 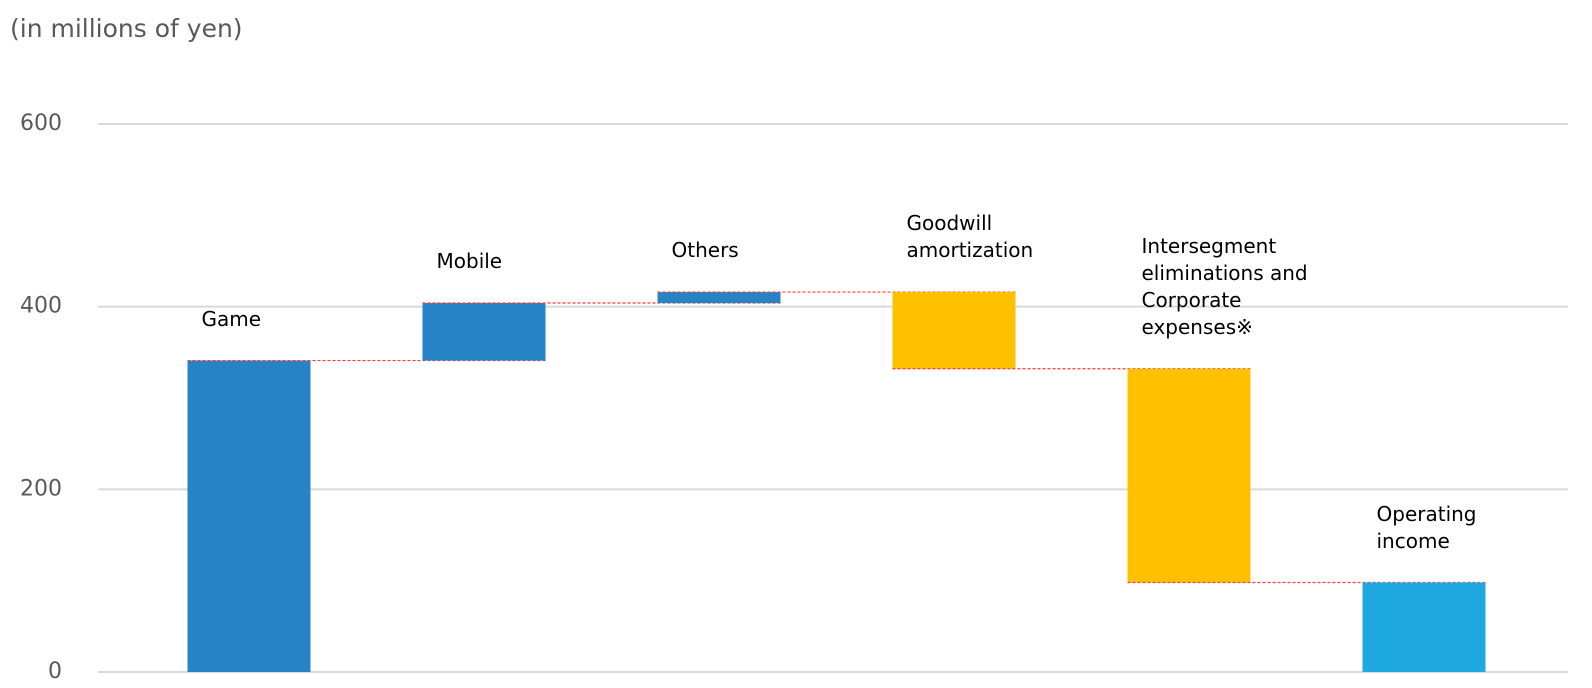 I want to click on y-tick-label: 600, so click(x=41, y=123).